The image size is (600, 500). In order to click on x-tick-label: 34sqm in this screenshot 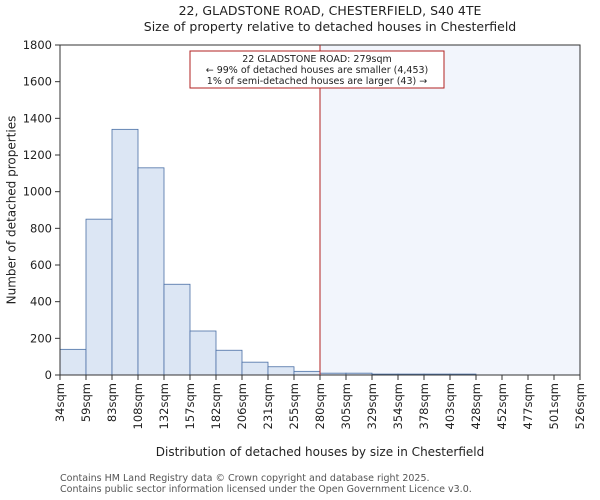, I will do `click(60, 402)`.